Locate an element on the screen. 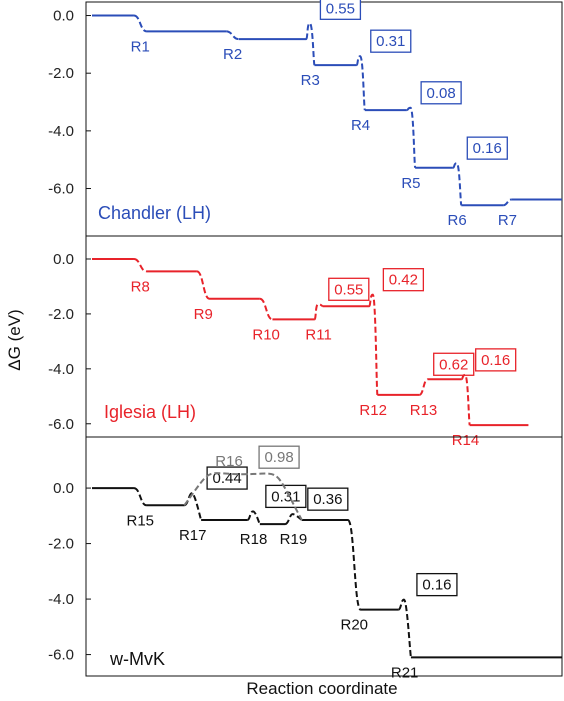 The image size is (564, 701). barrier-label: 0.36 is located at coordinates (327, 499).